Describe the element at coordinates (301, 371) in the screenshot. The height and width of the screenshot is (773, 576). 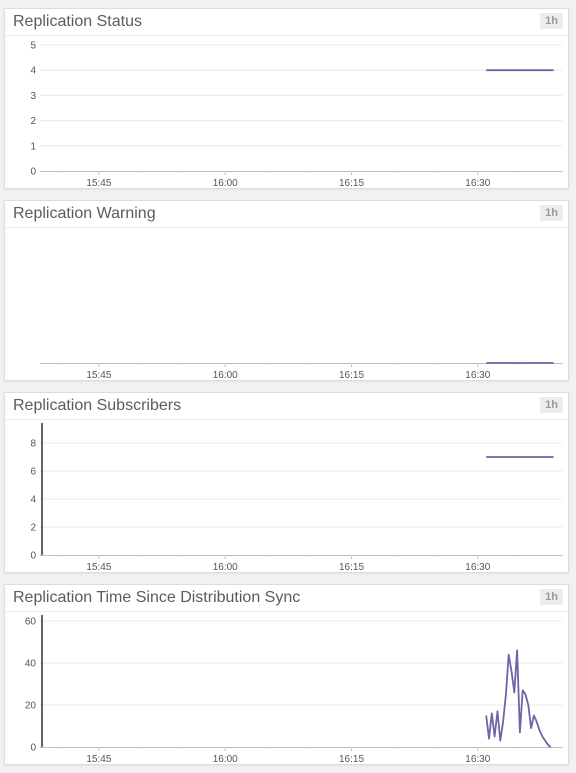
I see `replication-warning-chart: 15:45 16:00 16:15 16:30` at that location.